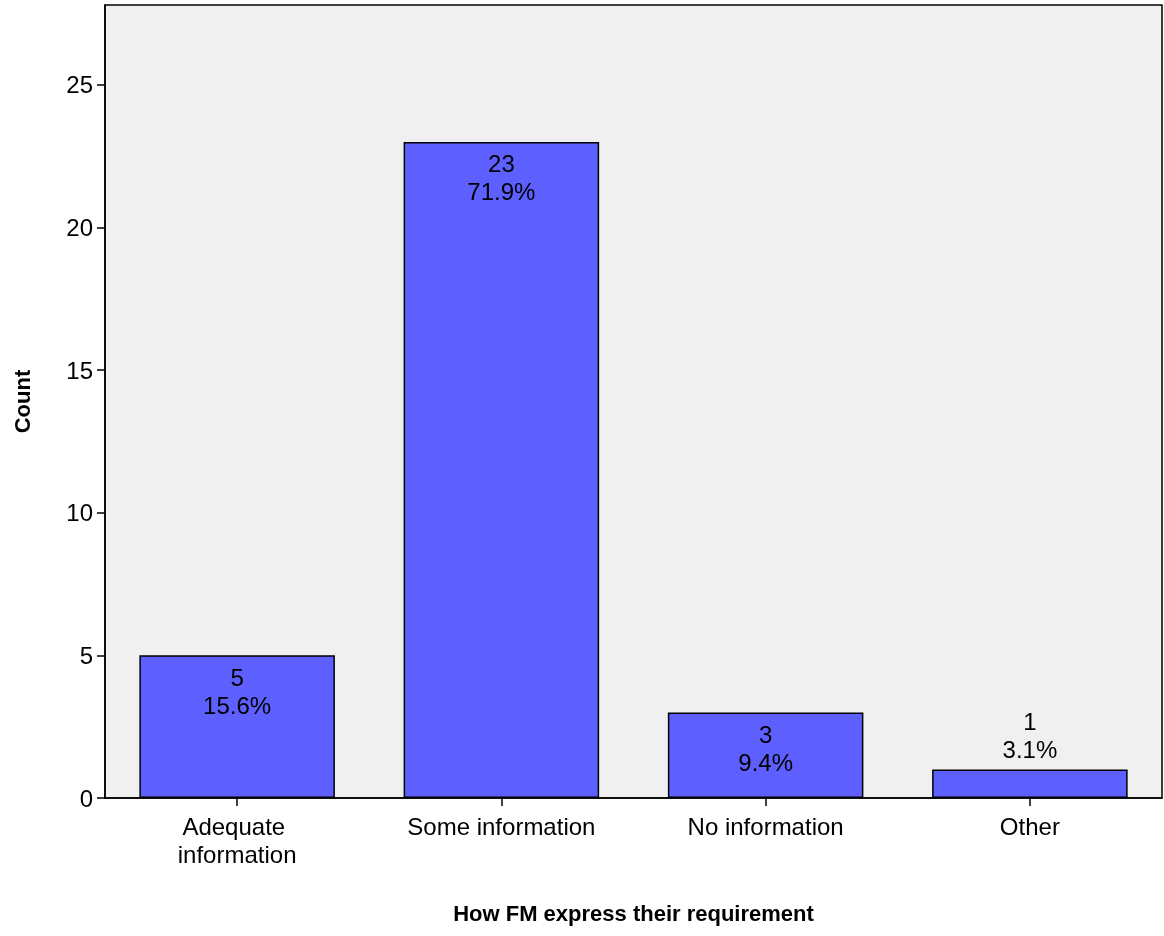  I want to click on y-tick-label: 25, so click(79, 85).